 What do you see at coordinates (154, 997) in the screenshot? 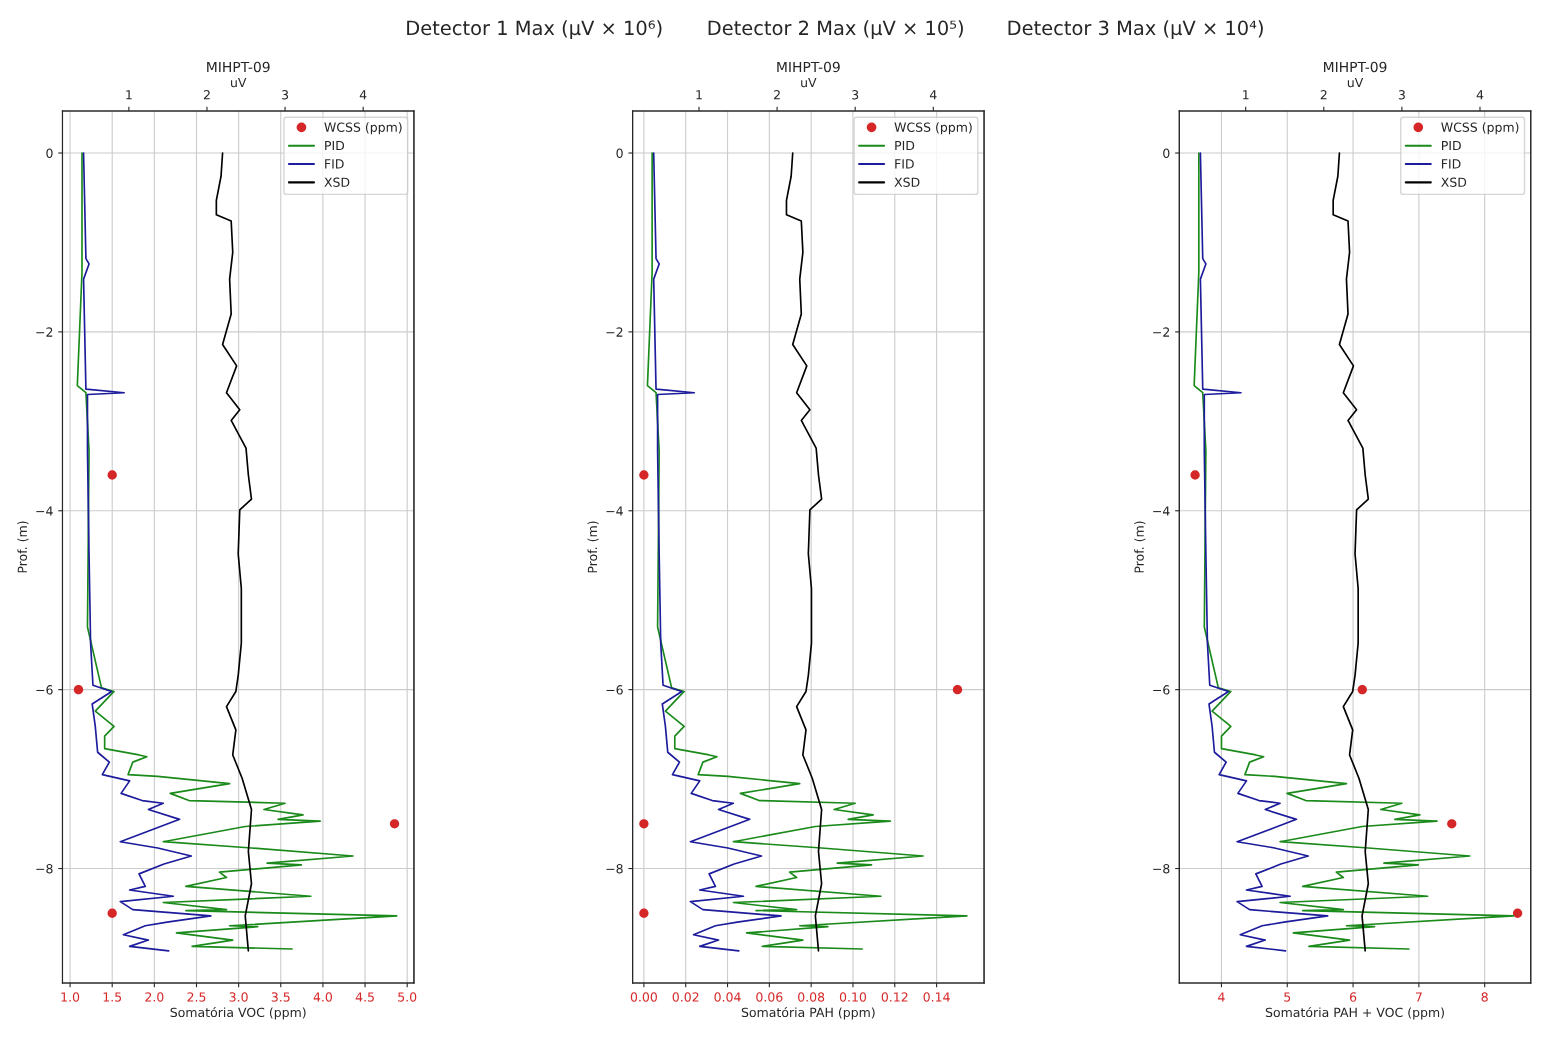
I see `x-tick-label: 2.0` at bounding box center [154, 997].